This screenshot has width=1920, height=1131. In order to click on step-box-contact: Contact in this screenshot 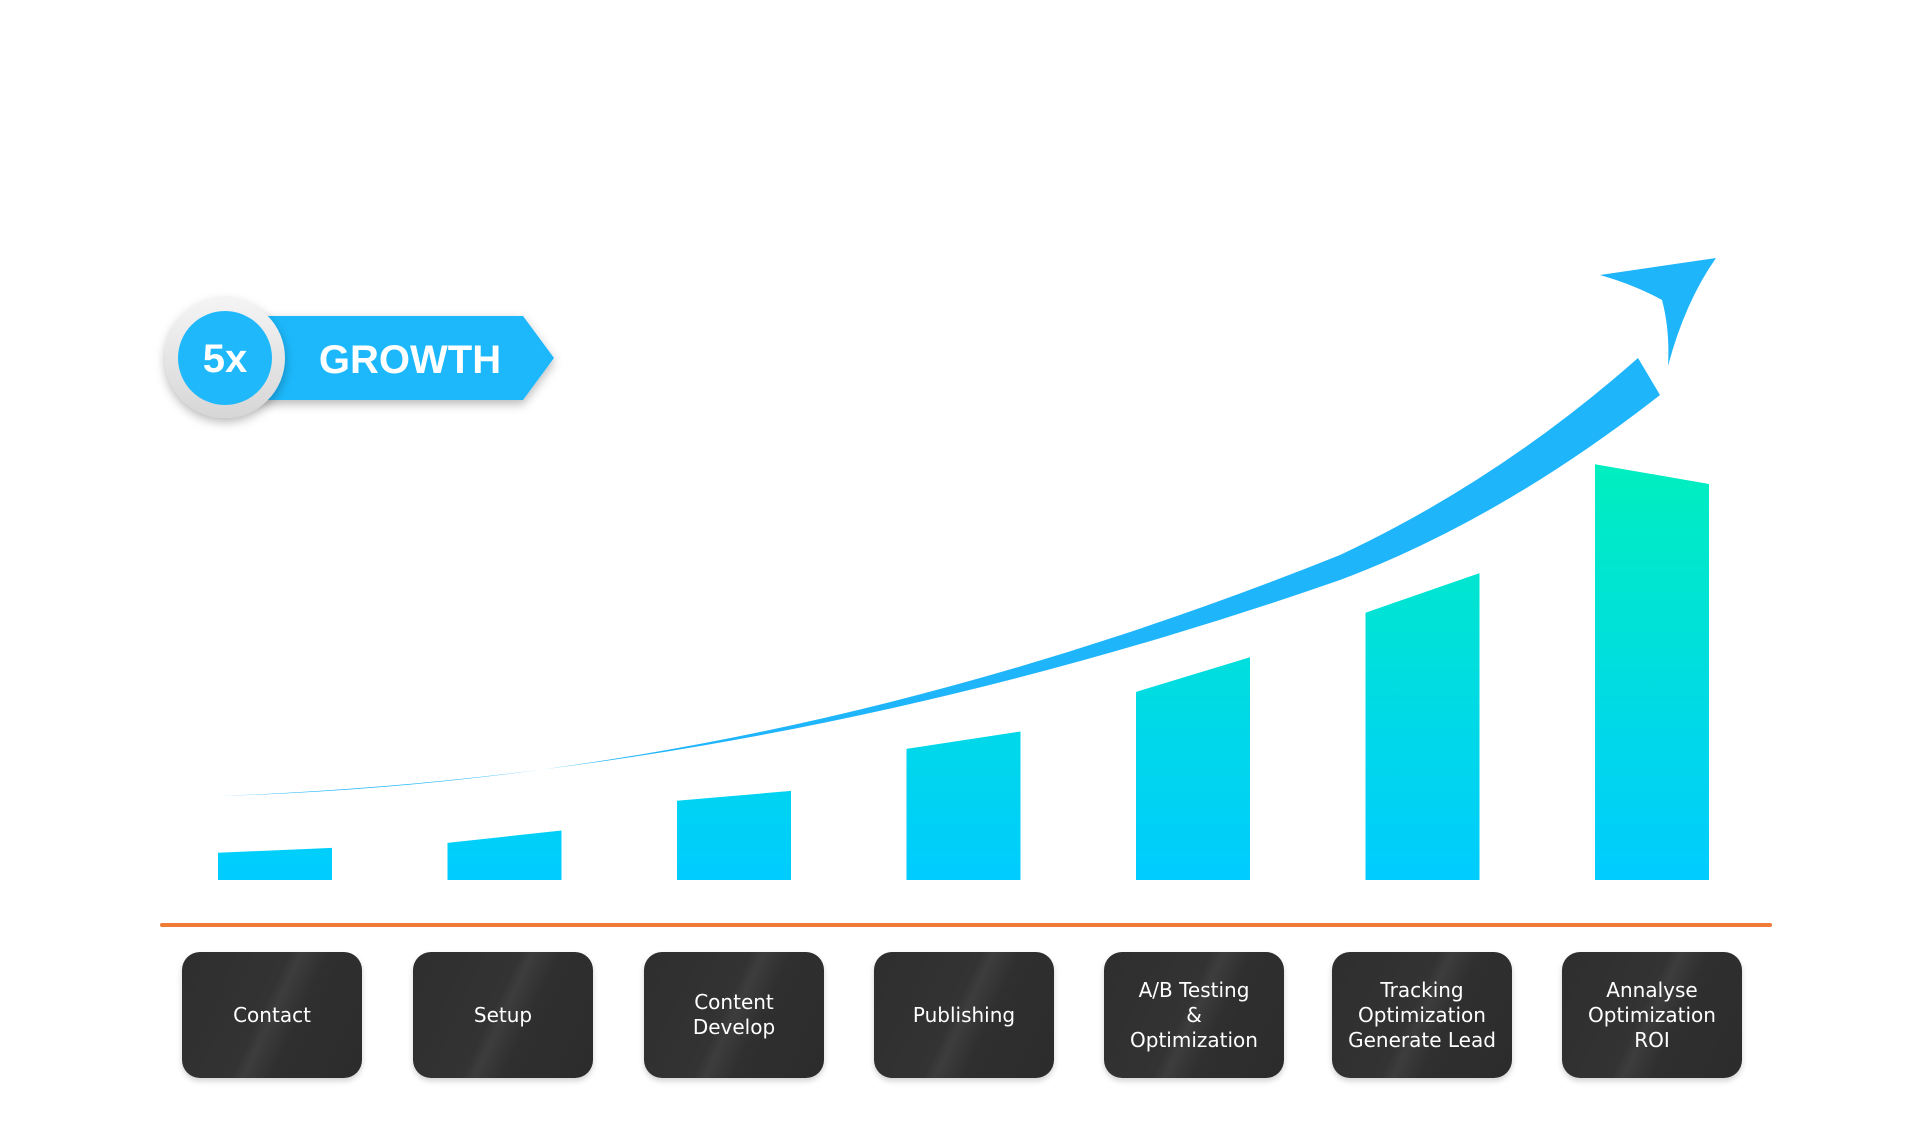, I will do `click(272, 1015)`.